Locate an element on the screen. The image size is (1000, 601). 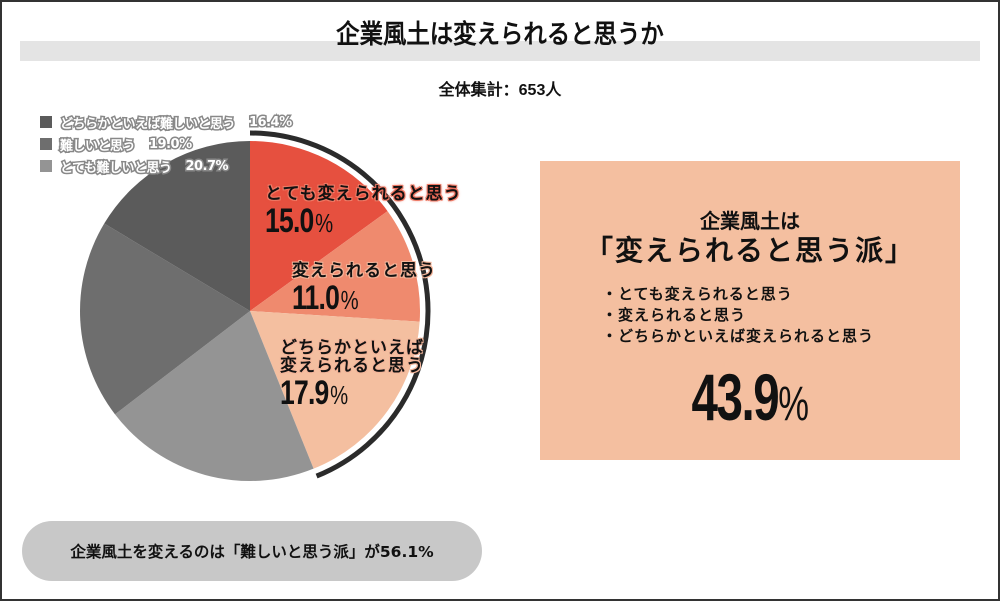
panel-total-value: 43.9 is located at coordinates (735, 397).